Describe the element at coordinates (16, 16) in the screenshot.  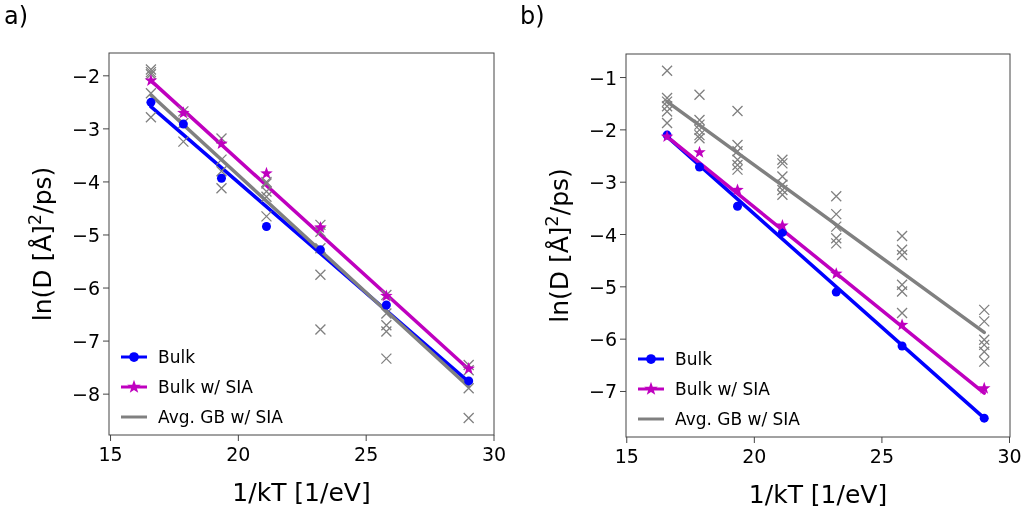
I see `chart-title: a)` at that location.